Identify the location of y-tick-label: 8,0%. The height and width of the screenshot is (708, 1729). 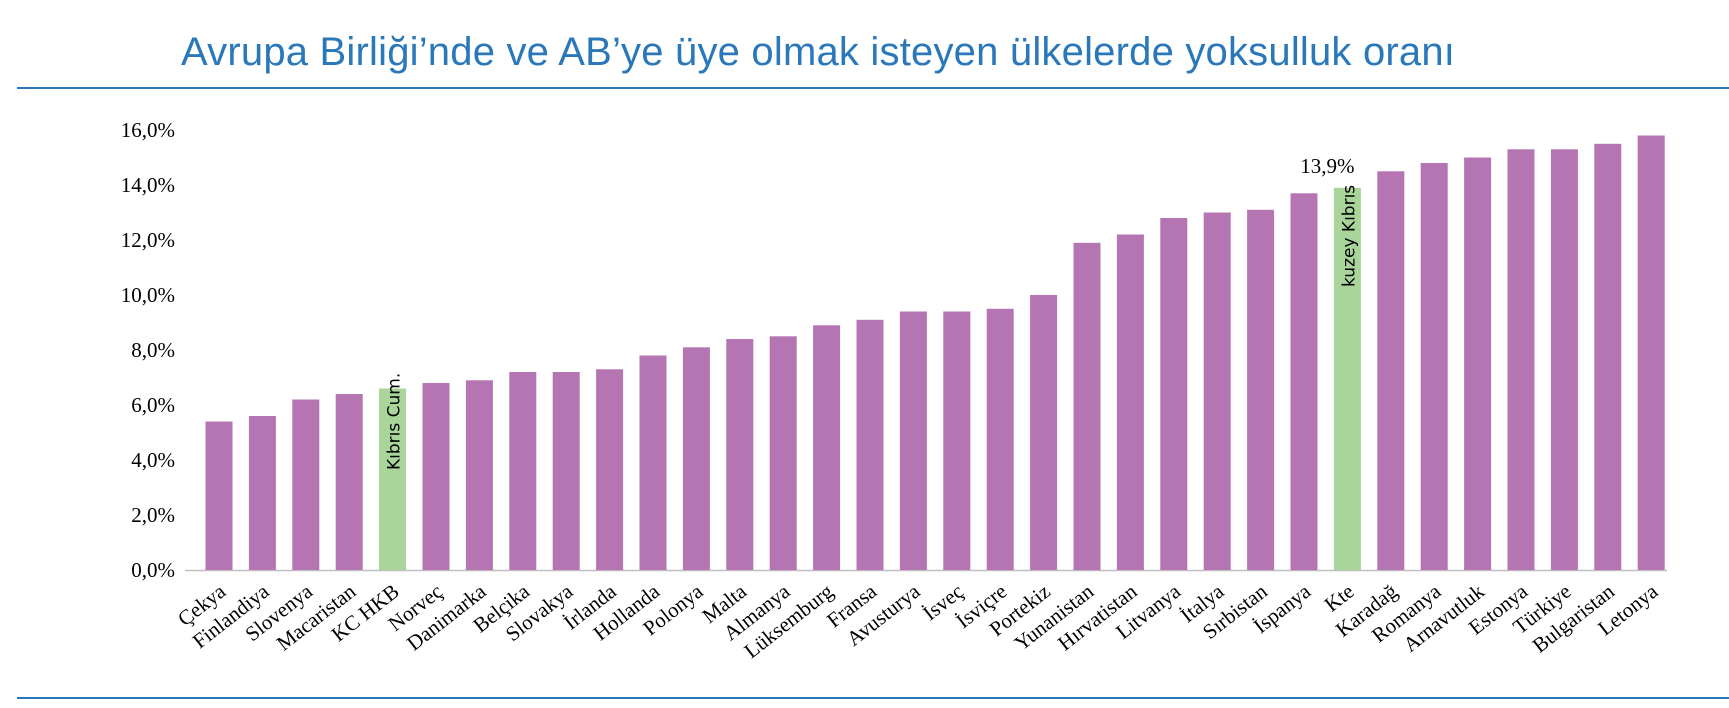
(153, 350).